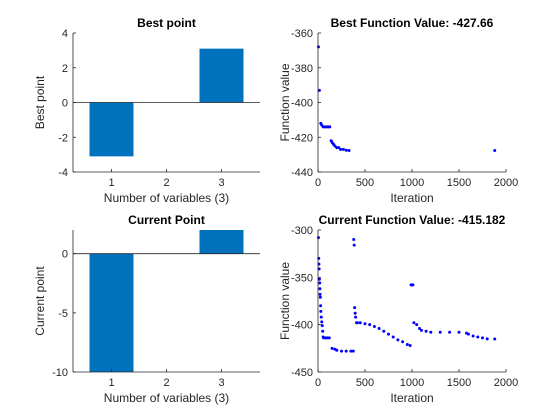  Describe the element at coordinates (285, 301) in the screenshot. I see `y-axis-label: Function value` at that location.